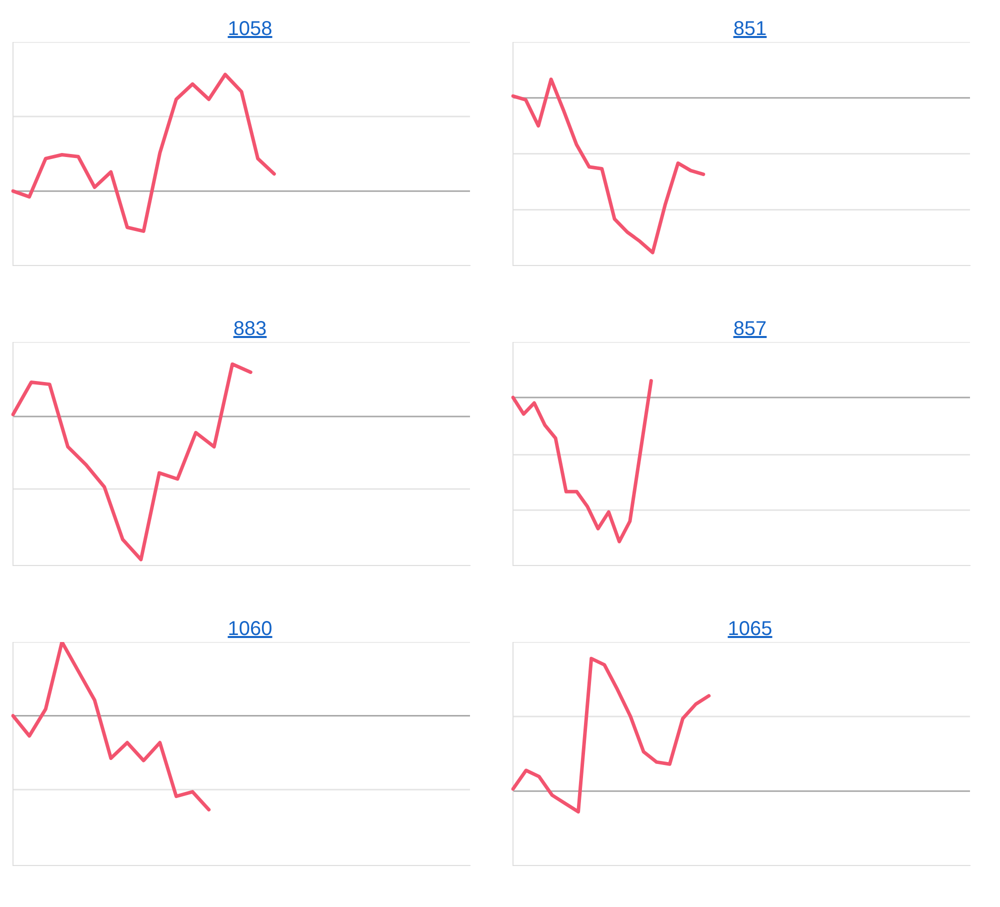 The image size is (1000, 907). What do you see at coordinates (750, 30) in the screenshot?
I see `chart-title: 851` at bounding box center [750, 30].